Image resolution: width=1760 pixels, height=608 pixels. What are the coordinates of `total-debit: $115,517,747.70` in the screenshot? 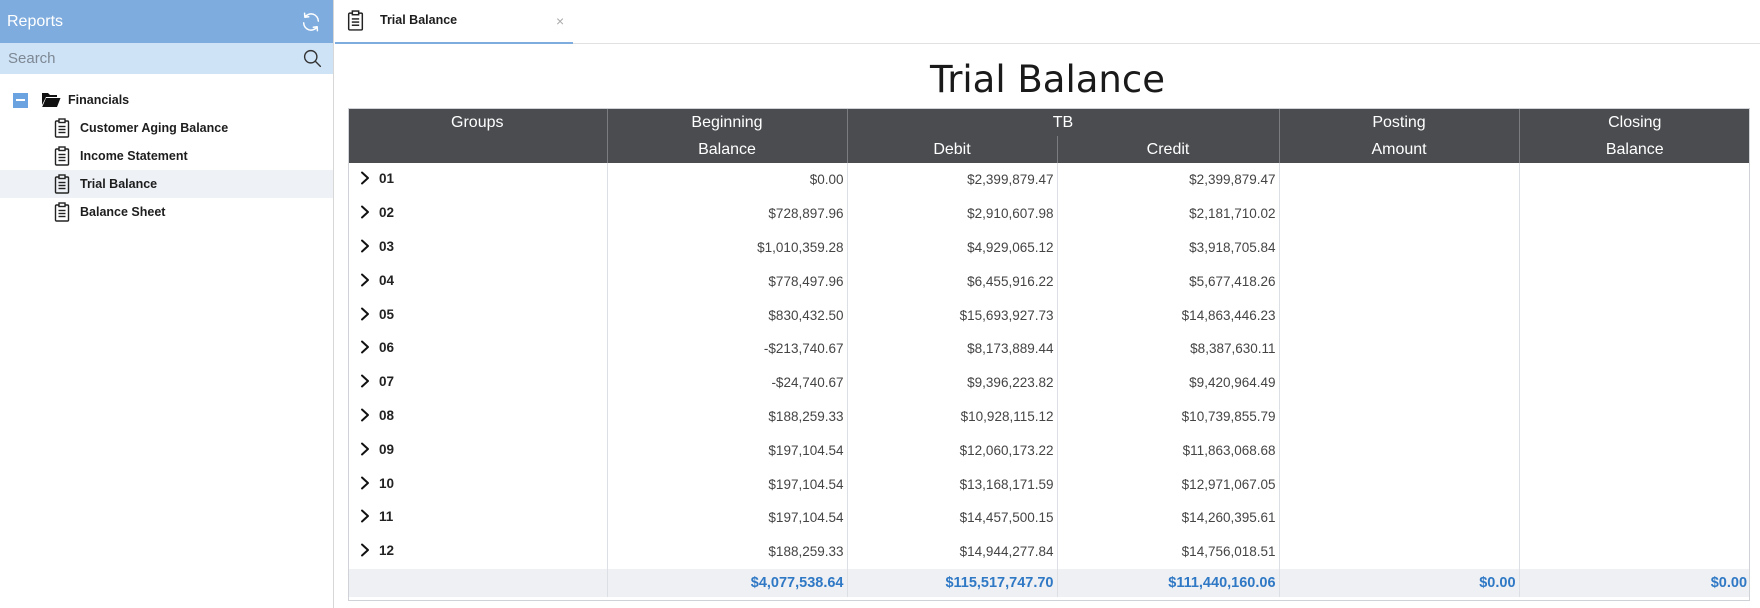 It's located at (951, 582).